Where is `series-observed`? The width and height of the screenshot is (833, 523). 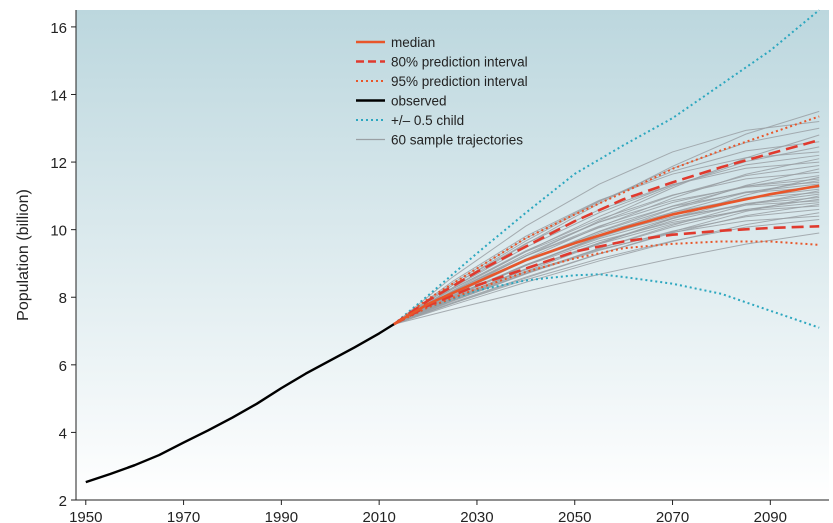
series-observed is located at coordinates (240, 403).